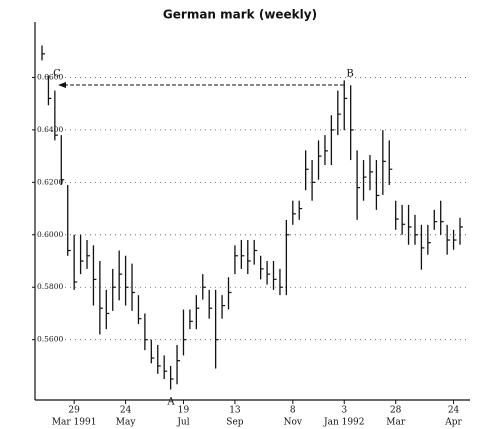 The width and height of the screenshot is (480, 429). Describe the element at coordinates (50, 234) in the screenshot. I see `y-tick-label: 0.6000` at that location.